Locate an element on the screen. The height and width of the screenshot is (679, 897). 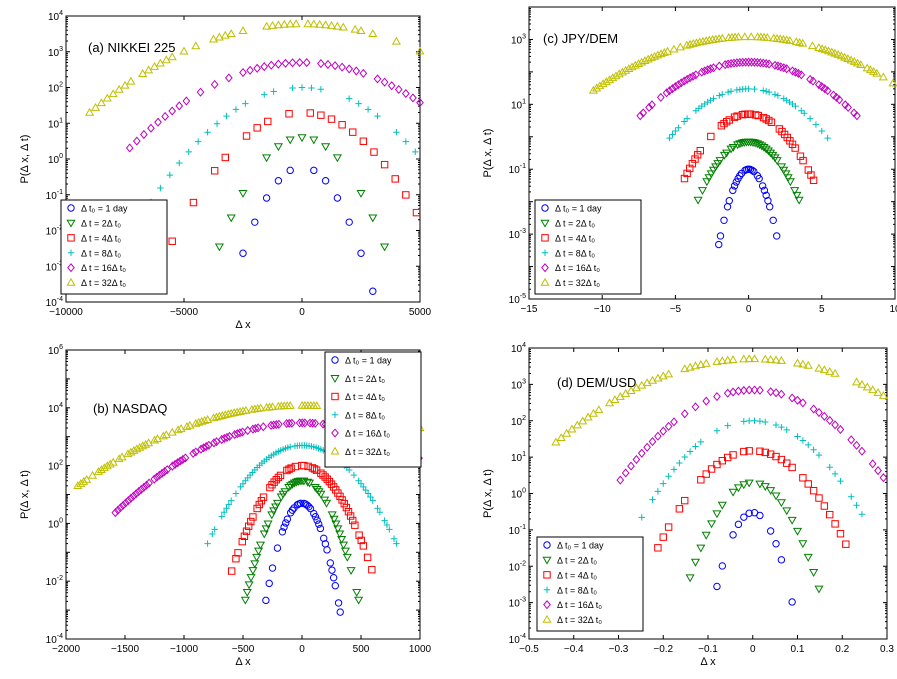
x-tick-label: −1500 is located at coordinates (125, 649).